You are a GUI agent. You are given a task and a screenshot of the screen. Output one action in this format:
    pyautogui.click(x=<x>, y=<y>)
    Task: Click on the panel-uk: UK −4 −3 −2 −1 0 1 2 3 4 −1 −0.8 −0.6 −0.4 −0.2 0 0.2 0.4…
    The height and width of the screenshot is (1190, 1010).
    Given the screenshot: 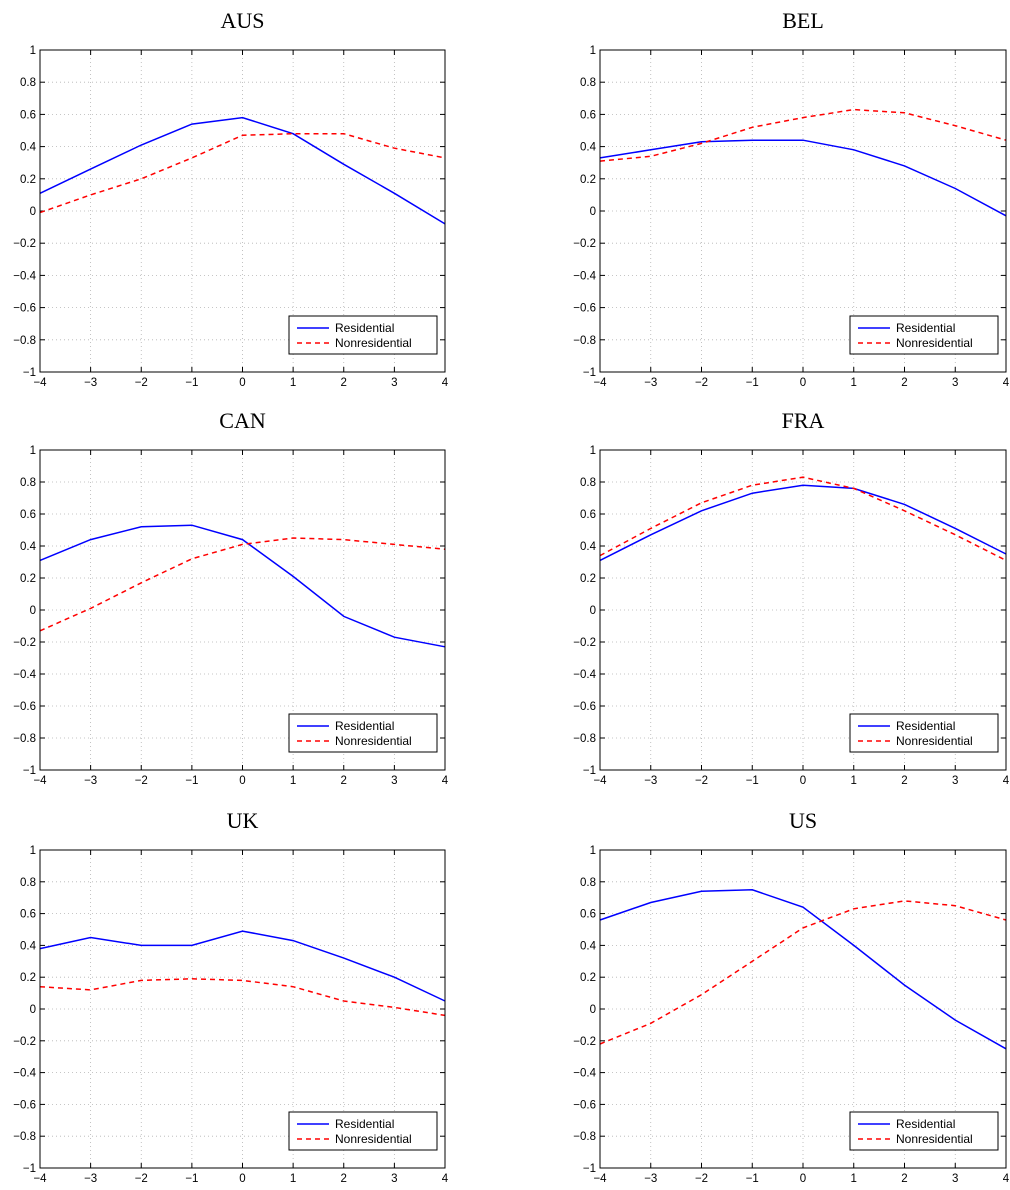 What is the action you would take?
    pyautogui.click(x=231, y=996)
    